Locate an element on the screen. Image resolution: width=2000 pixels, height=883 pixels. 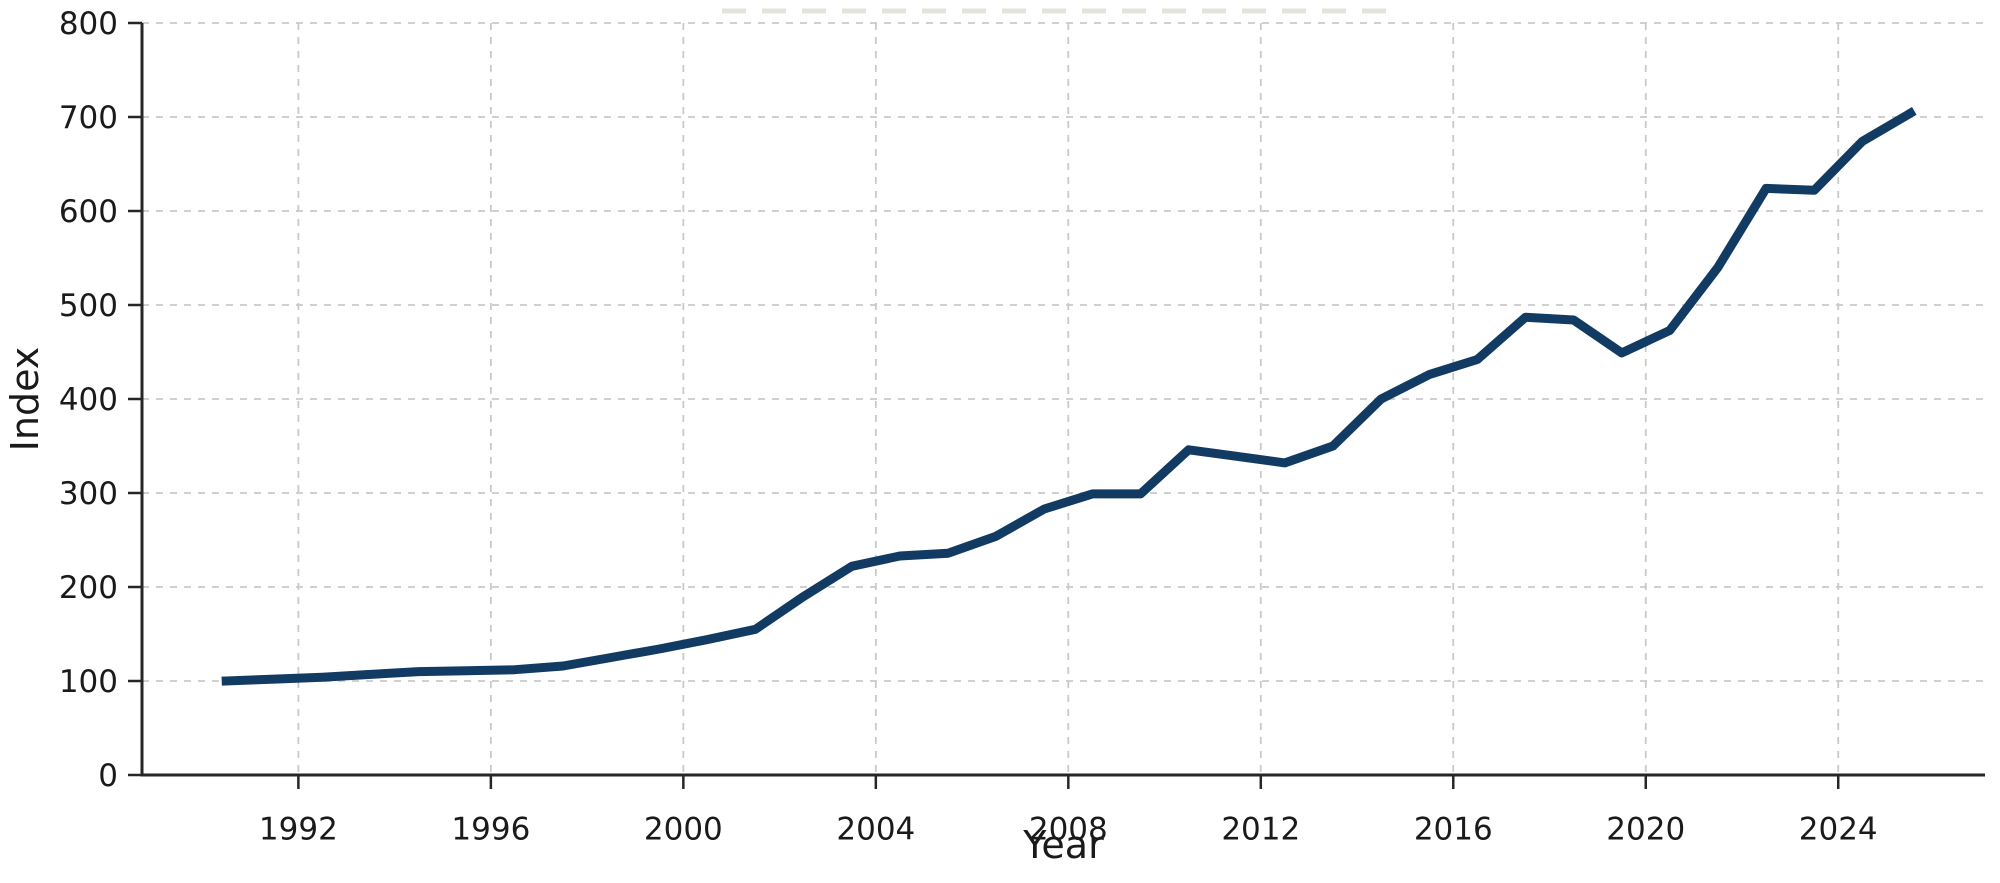
x-axis-label: Year is located at coordinates (1063, 845).